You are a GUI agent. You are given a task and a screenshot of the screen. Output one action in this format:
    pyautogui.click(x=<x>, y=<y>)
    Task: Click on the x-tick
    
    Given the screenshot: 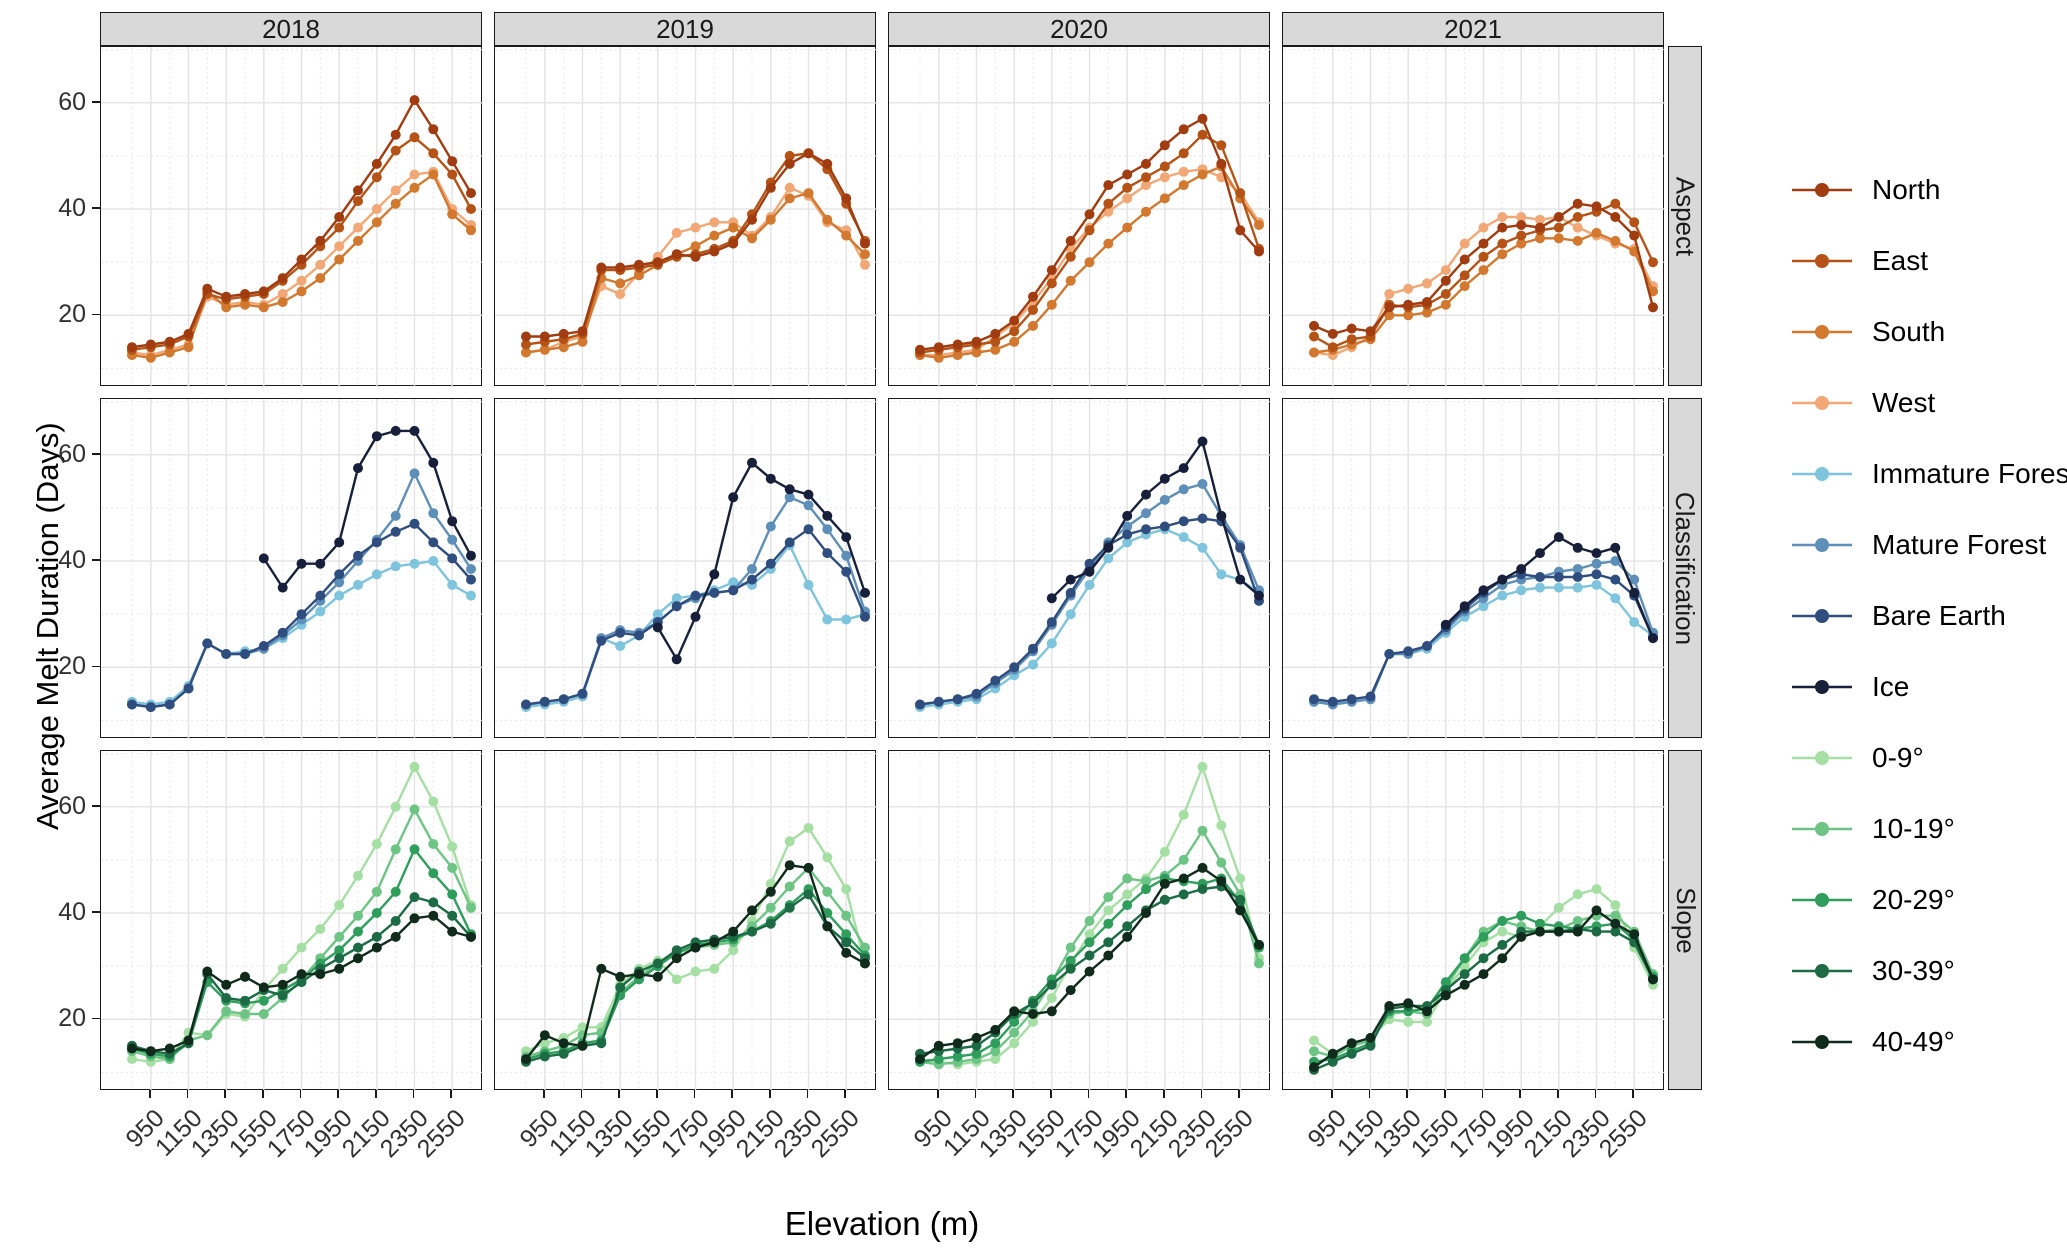 What is the action you would take?
    pyautogui.click(x=938, y=1094)
    